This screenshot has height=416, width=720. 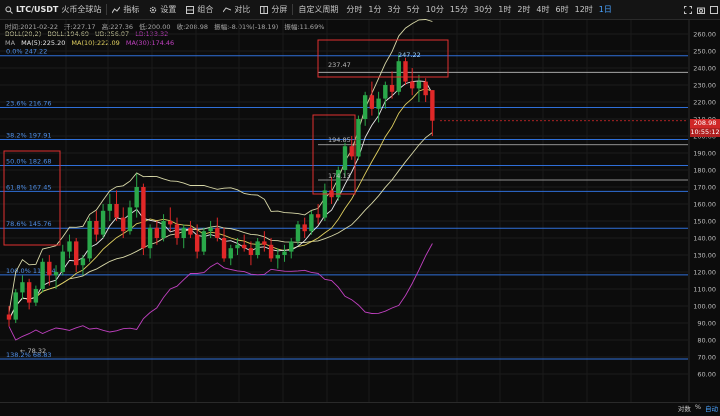 I want to click on interval-3m: 3分, so click(x=394, y=9).